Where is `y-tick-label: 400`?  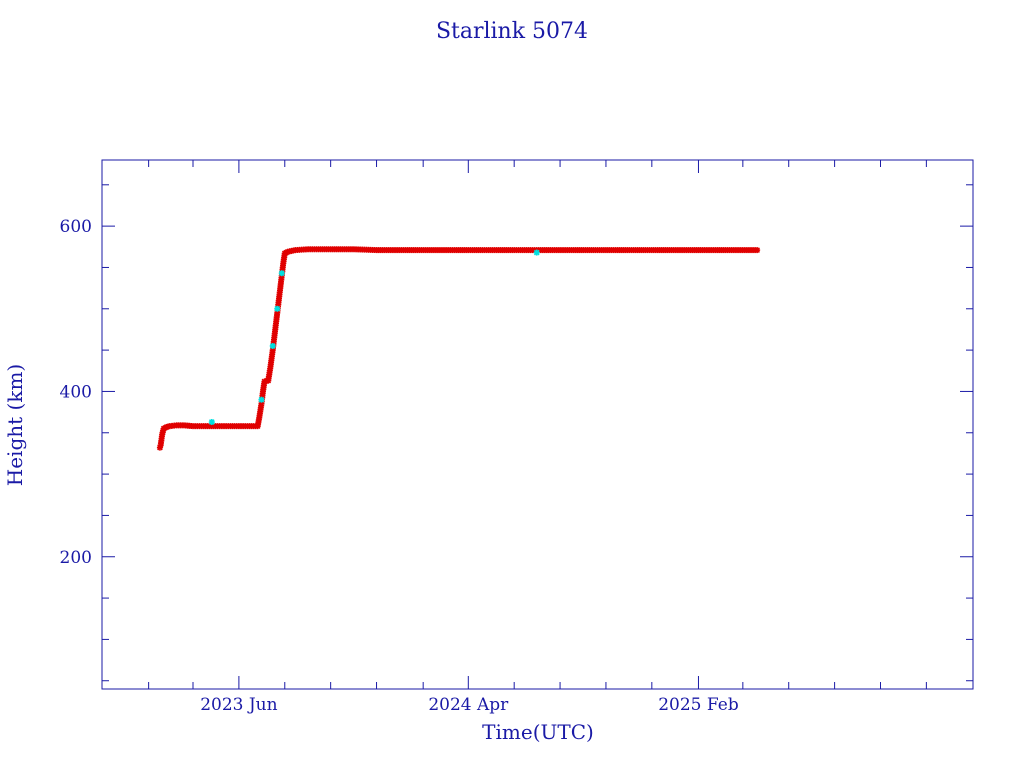
y-tick-label: 400 is located at coordinates (76, 392).